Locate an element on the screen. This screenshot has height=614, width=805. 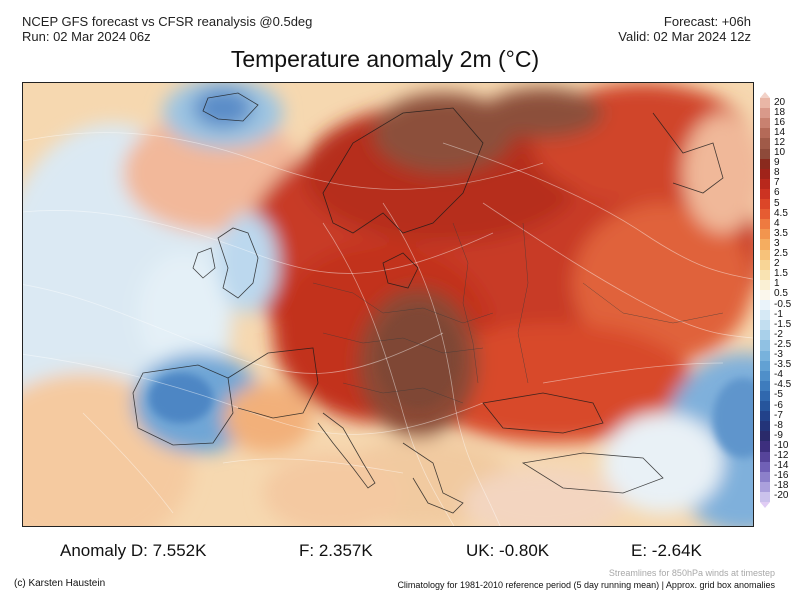
credit-text: (c) Karsten Haustein is located at coordinates (60, 583).